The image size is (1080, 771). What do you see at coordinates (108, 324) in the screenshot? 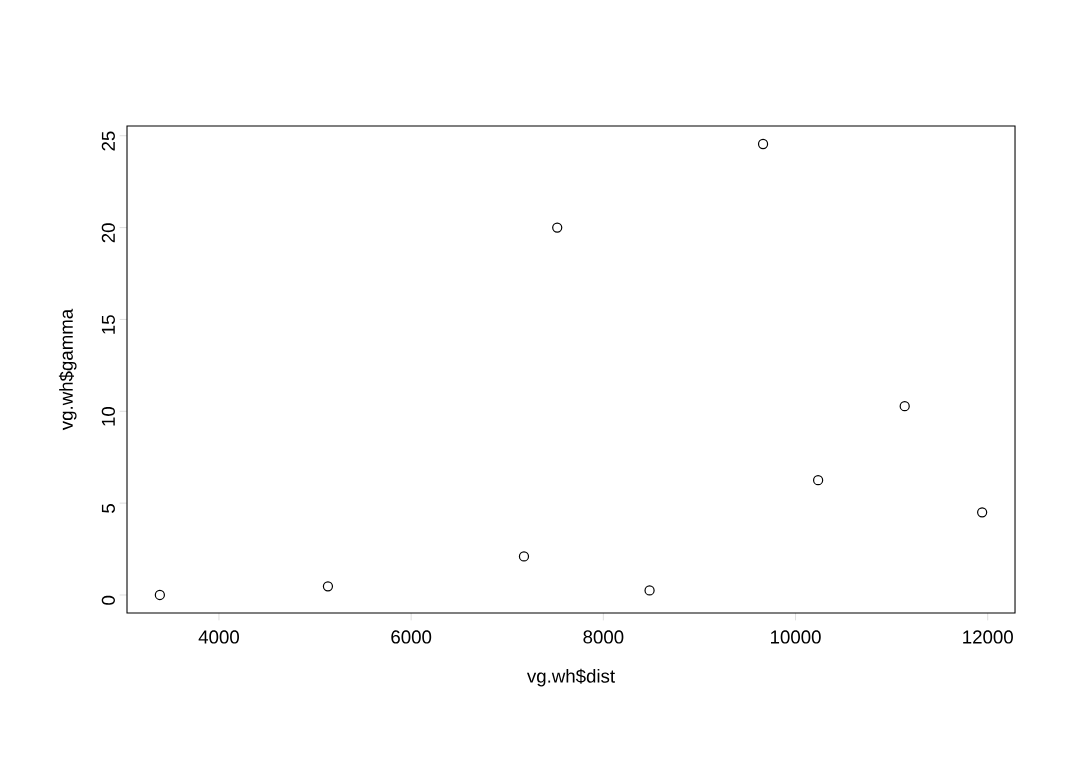
I see `y-tick-label: 15` at bounding box center [108, 324].